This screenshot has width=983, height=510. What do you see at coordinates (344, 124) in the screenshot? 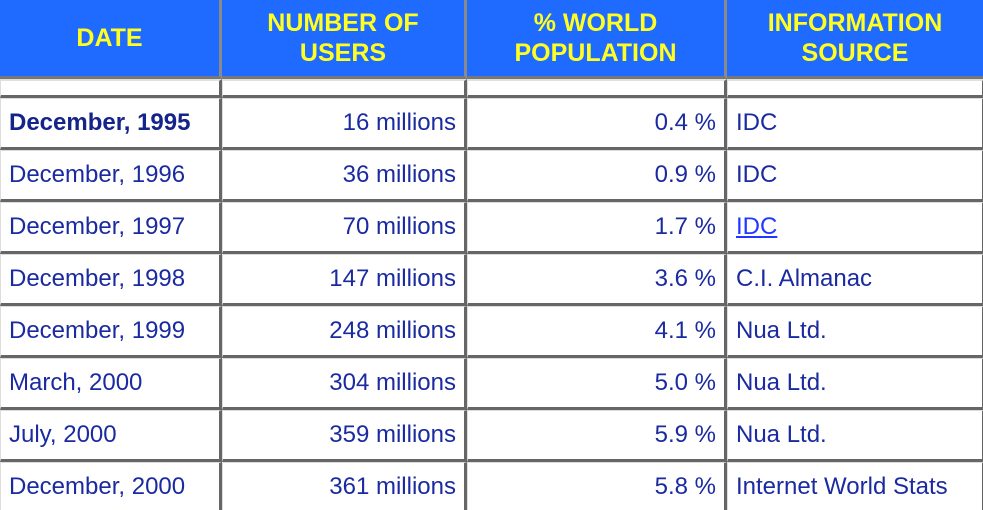
I see `users-cell: 16 millions` at bounding box center [344, 124].